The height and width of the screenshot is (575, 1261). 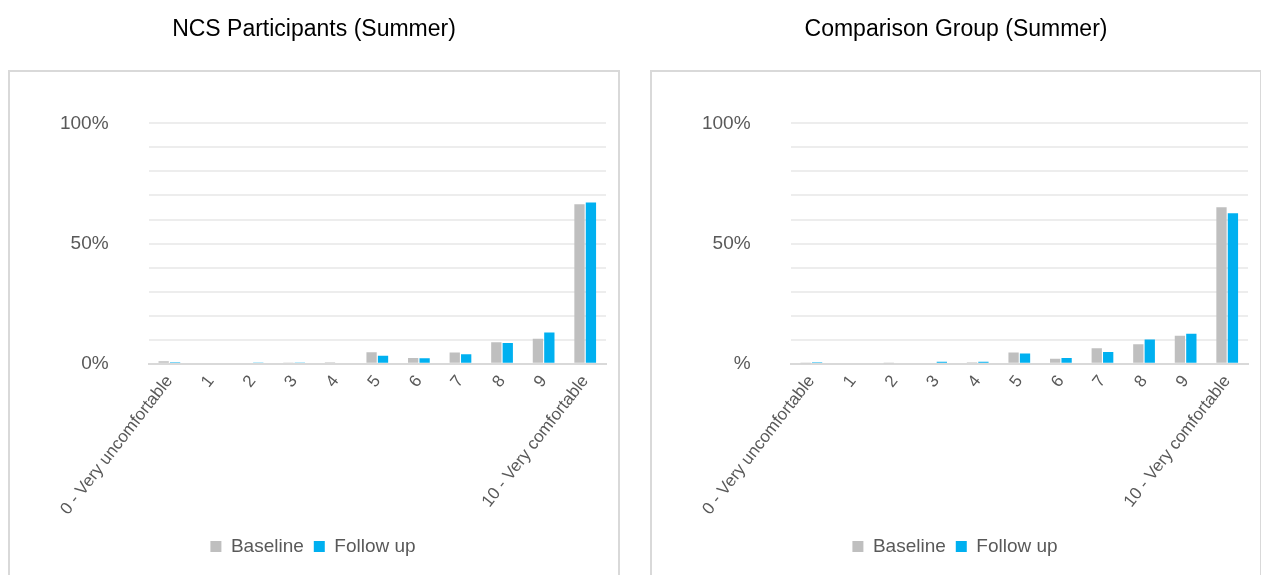 What do you see at coordinates (742, 362) in the screenshot?
I see `y-tick-label: %` at bounding box center [742, 362].